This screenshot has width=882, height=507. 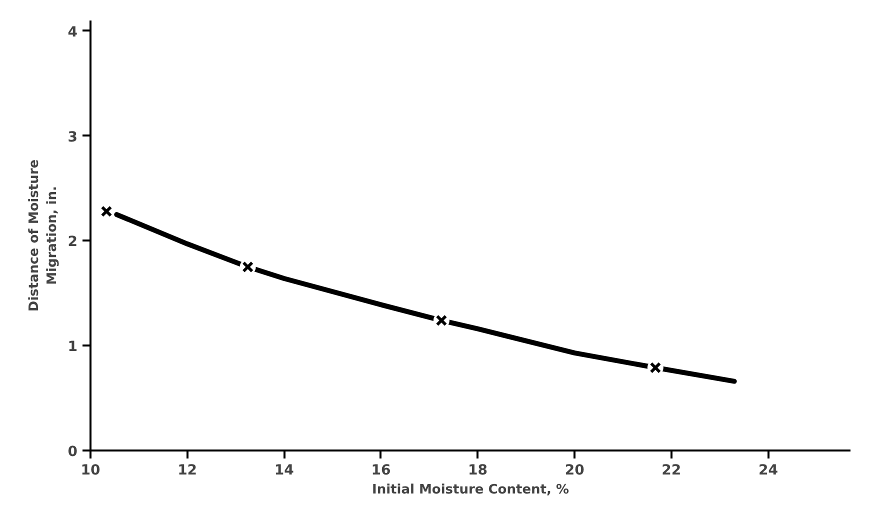 What do you see at coordinates (672, 470) in the screenshot?
I see `x-tick-label: 22` at bounding box center [672, 470].